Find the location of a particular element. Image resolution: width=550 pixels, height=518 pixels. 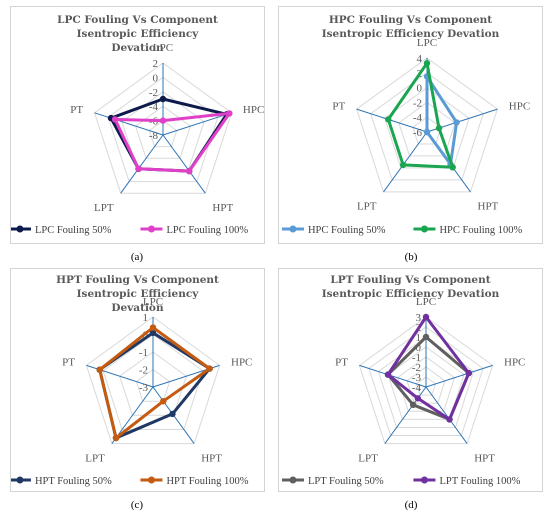

panel-label-c: (c) is located at coordinates (137, 505).